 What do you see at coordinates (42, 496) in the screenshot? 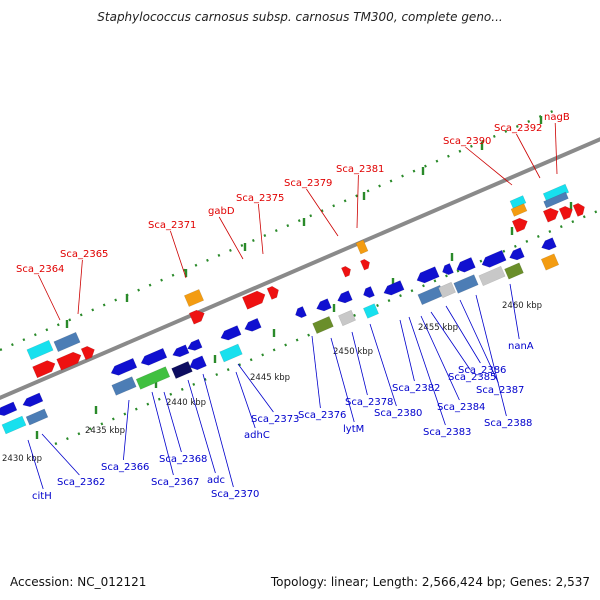
I see `lower-gene-label: citH` at bounding box center [42, 496].